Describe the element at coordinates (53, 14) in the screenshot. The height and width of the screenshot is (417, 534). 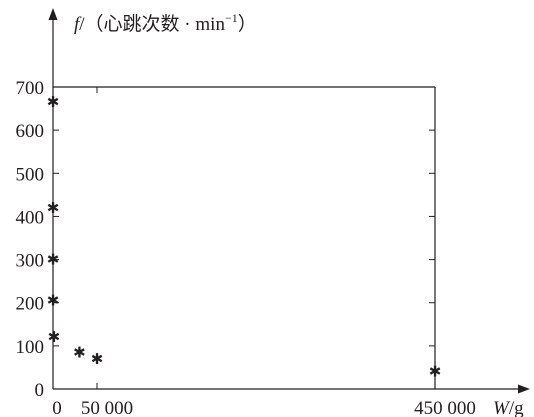
I see `y-axis-arrow` at that location.